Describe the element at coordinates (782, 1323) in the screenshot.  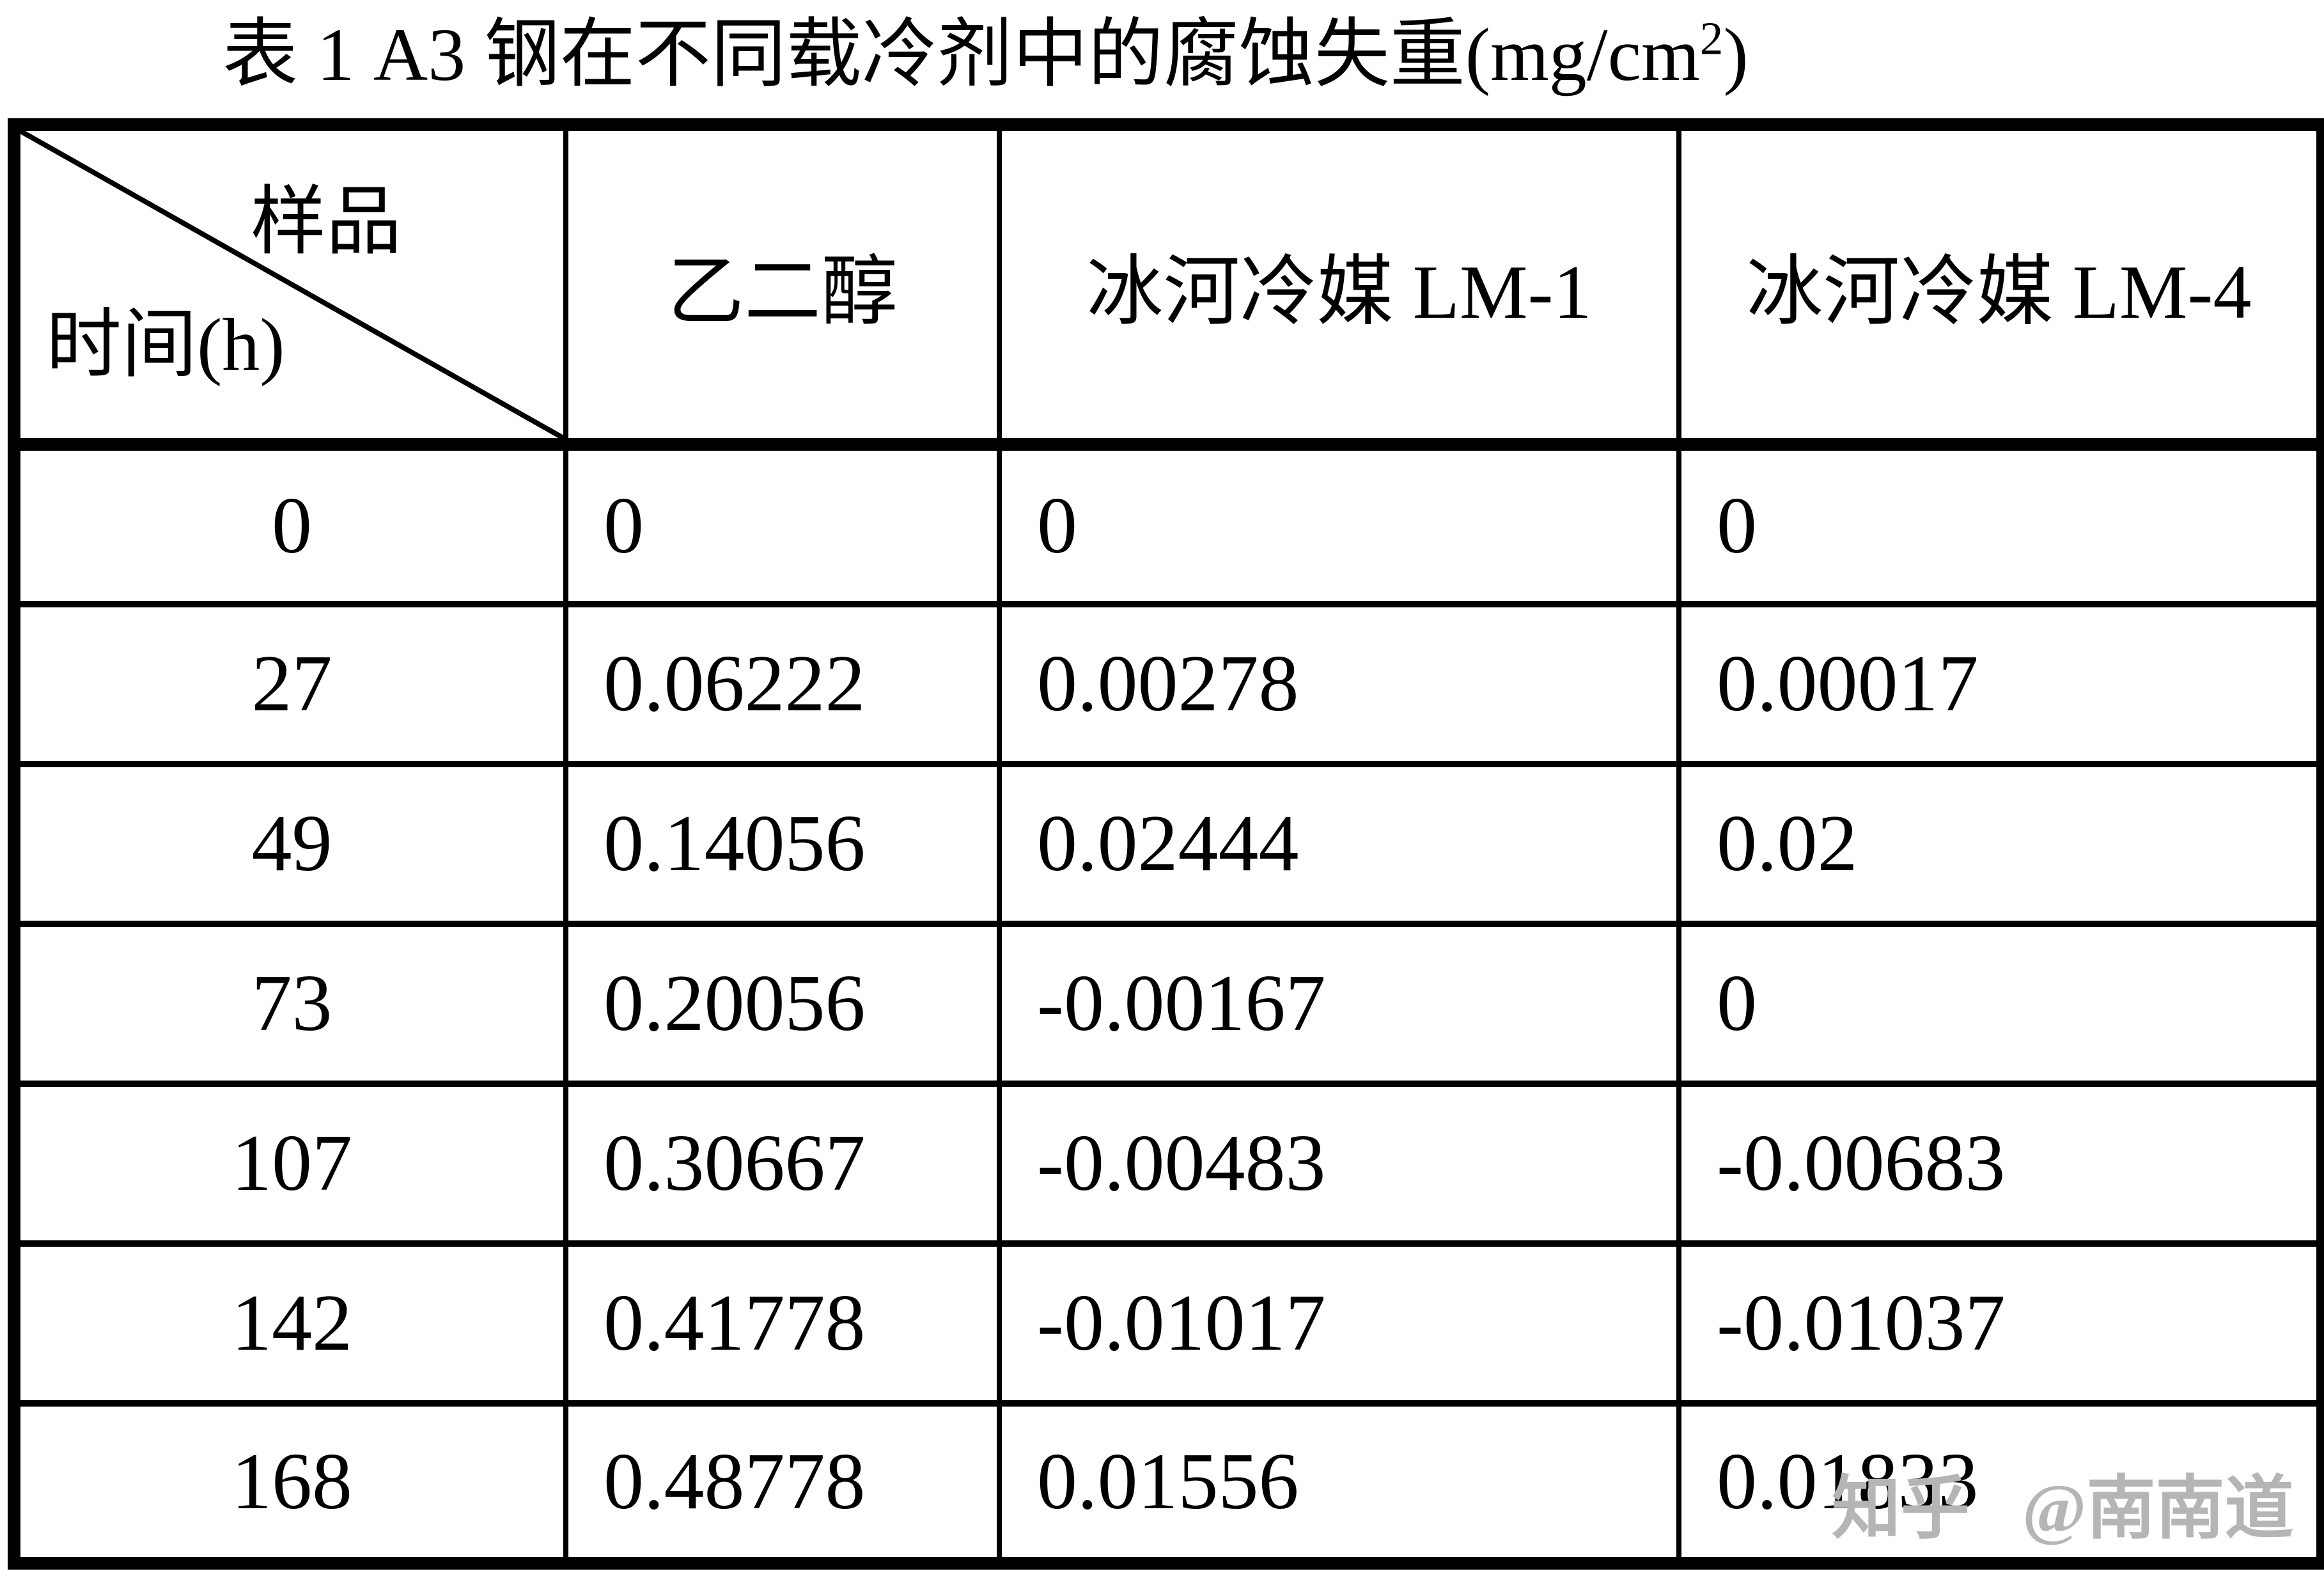
I see `value-cell: 0.41778` at that location.